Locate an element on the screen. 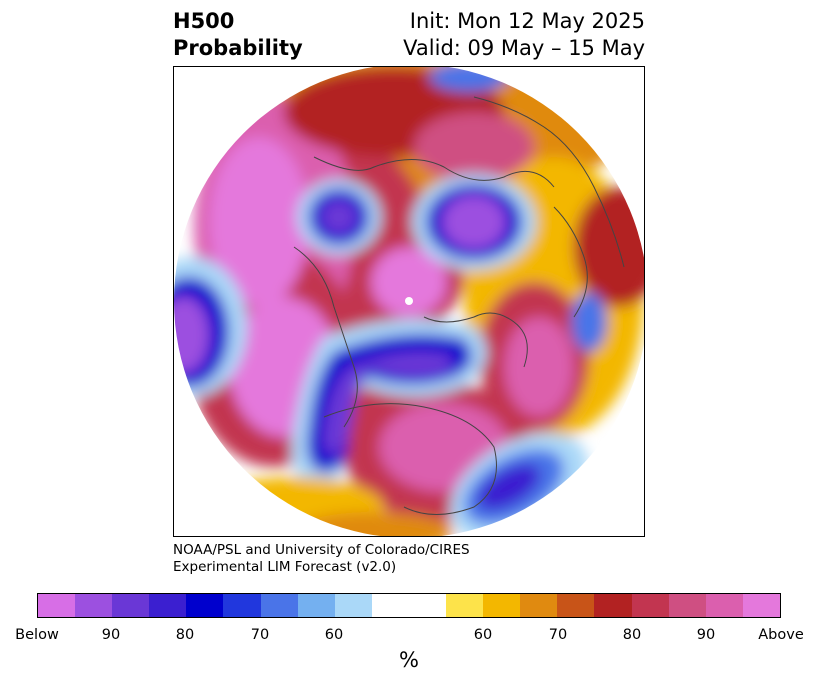 The image size is (819, 686). title-type: Probability is located at coordinates (238, 48).